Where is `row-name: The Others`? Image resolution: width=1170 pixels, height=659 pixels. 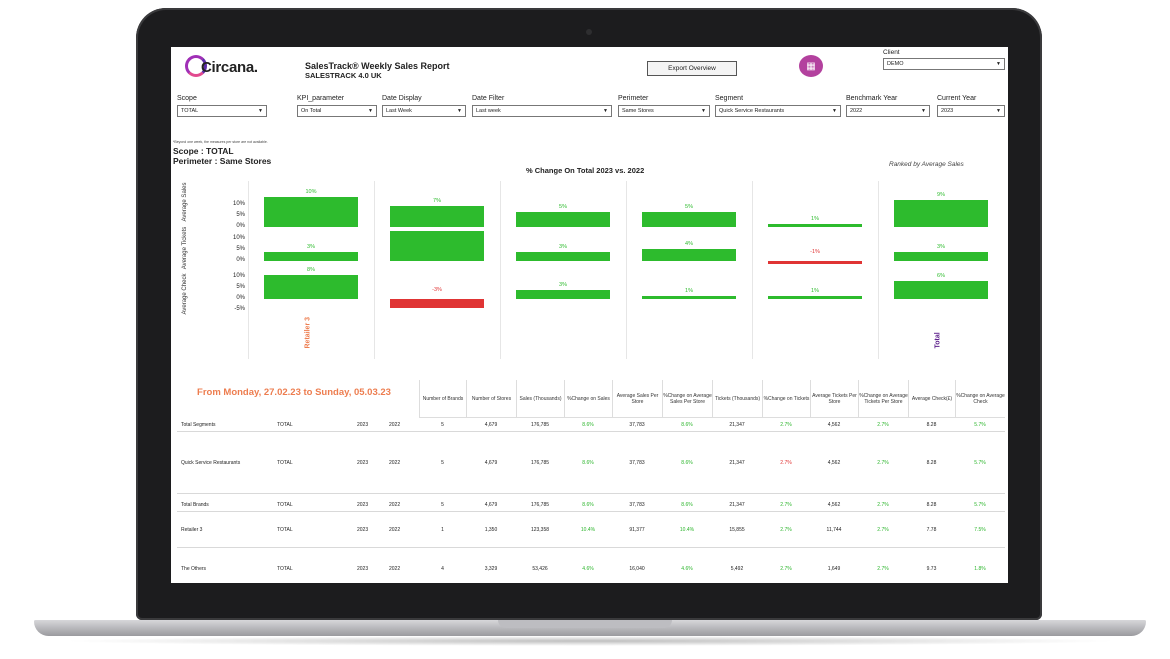 row-name: The Others is located at coordinates (194, 569).